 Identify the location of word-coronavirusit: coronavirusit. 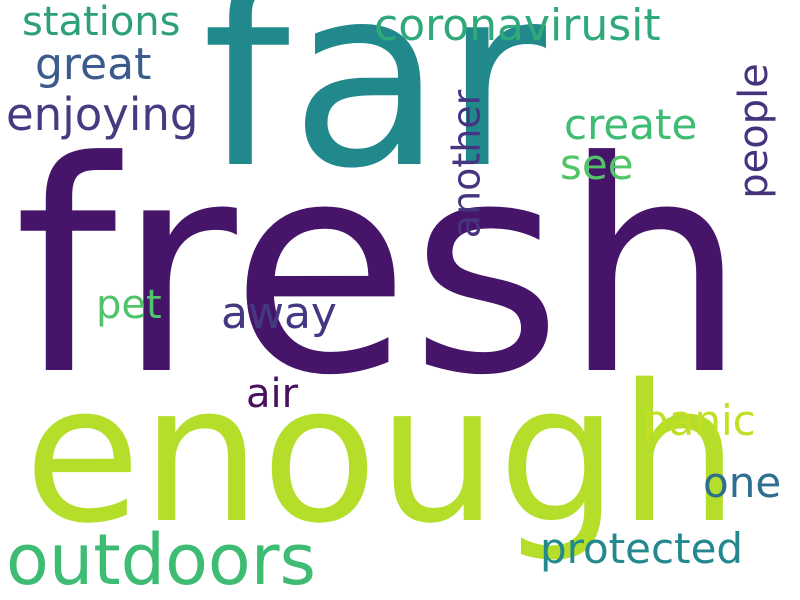
(517, 25).